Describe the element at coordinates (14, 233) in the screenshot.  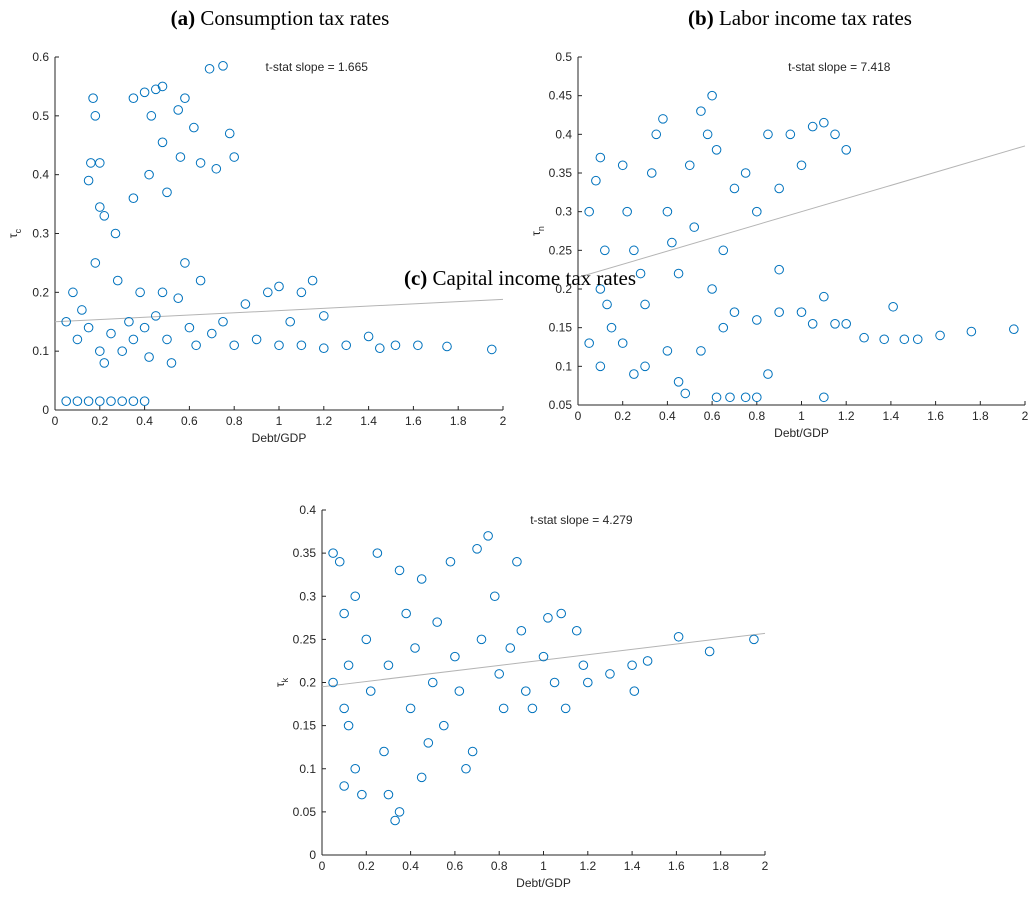
I see `y-axis-label: τc` at that location.